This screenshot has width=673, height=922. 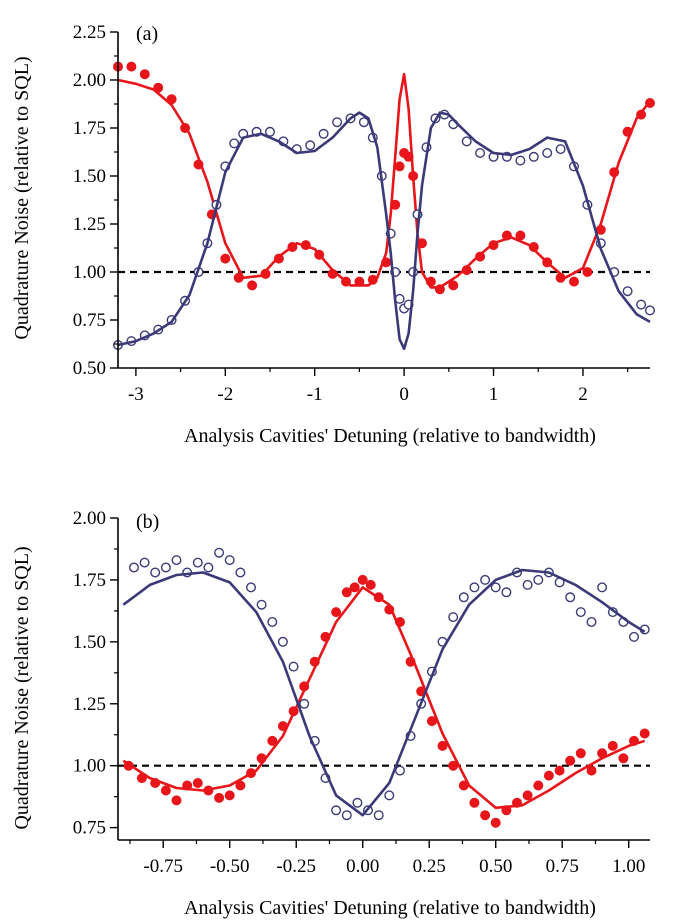 What do you see at coordinates (89, 642) in the screenshot?
I see `panel-b-y-tick-label: 1.50` at bounding box center [89, 642].